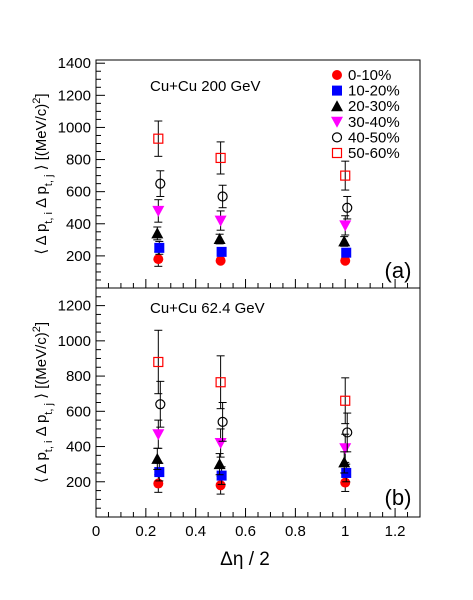 The height and width of the screenshot is (600, 473). Describe the element at coordinates (245, 531) in the screenshot. I see `x-tick-label: 0.6` at that location.